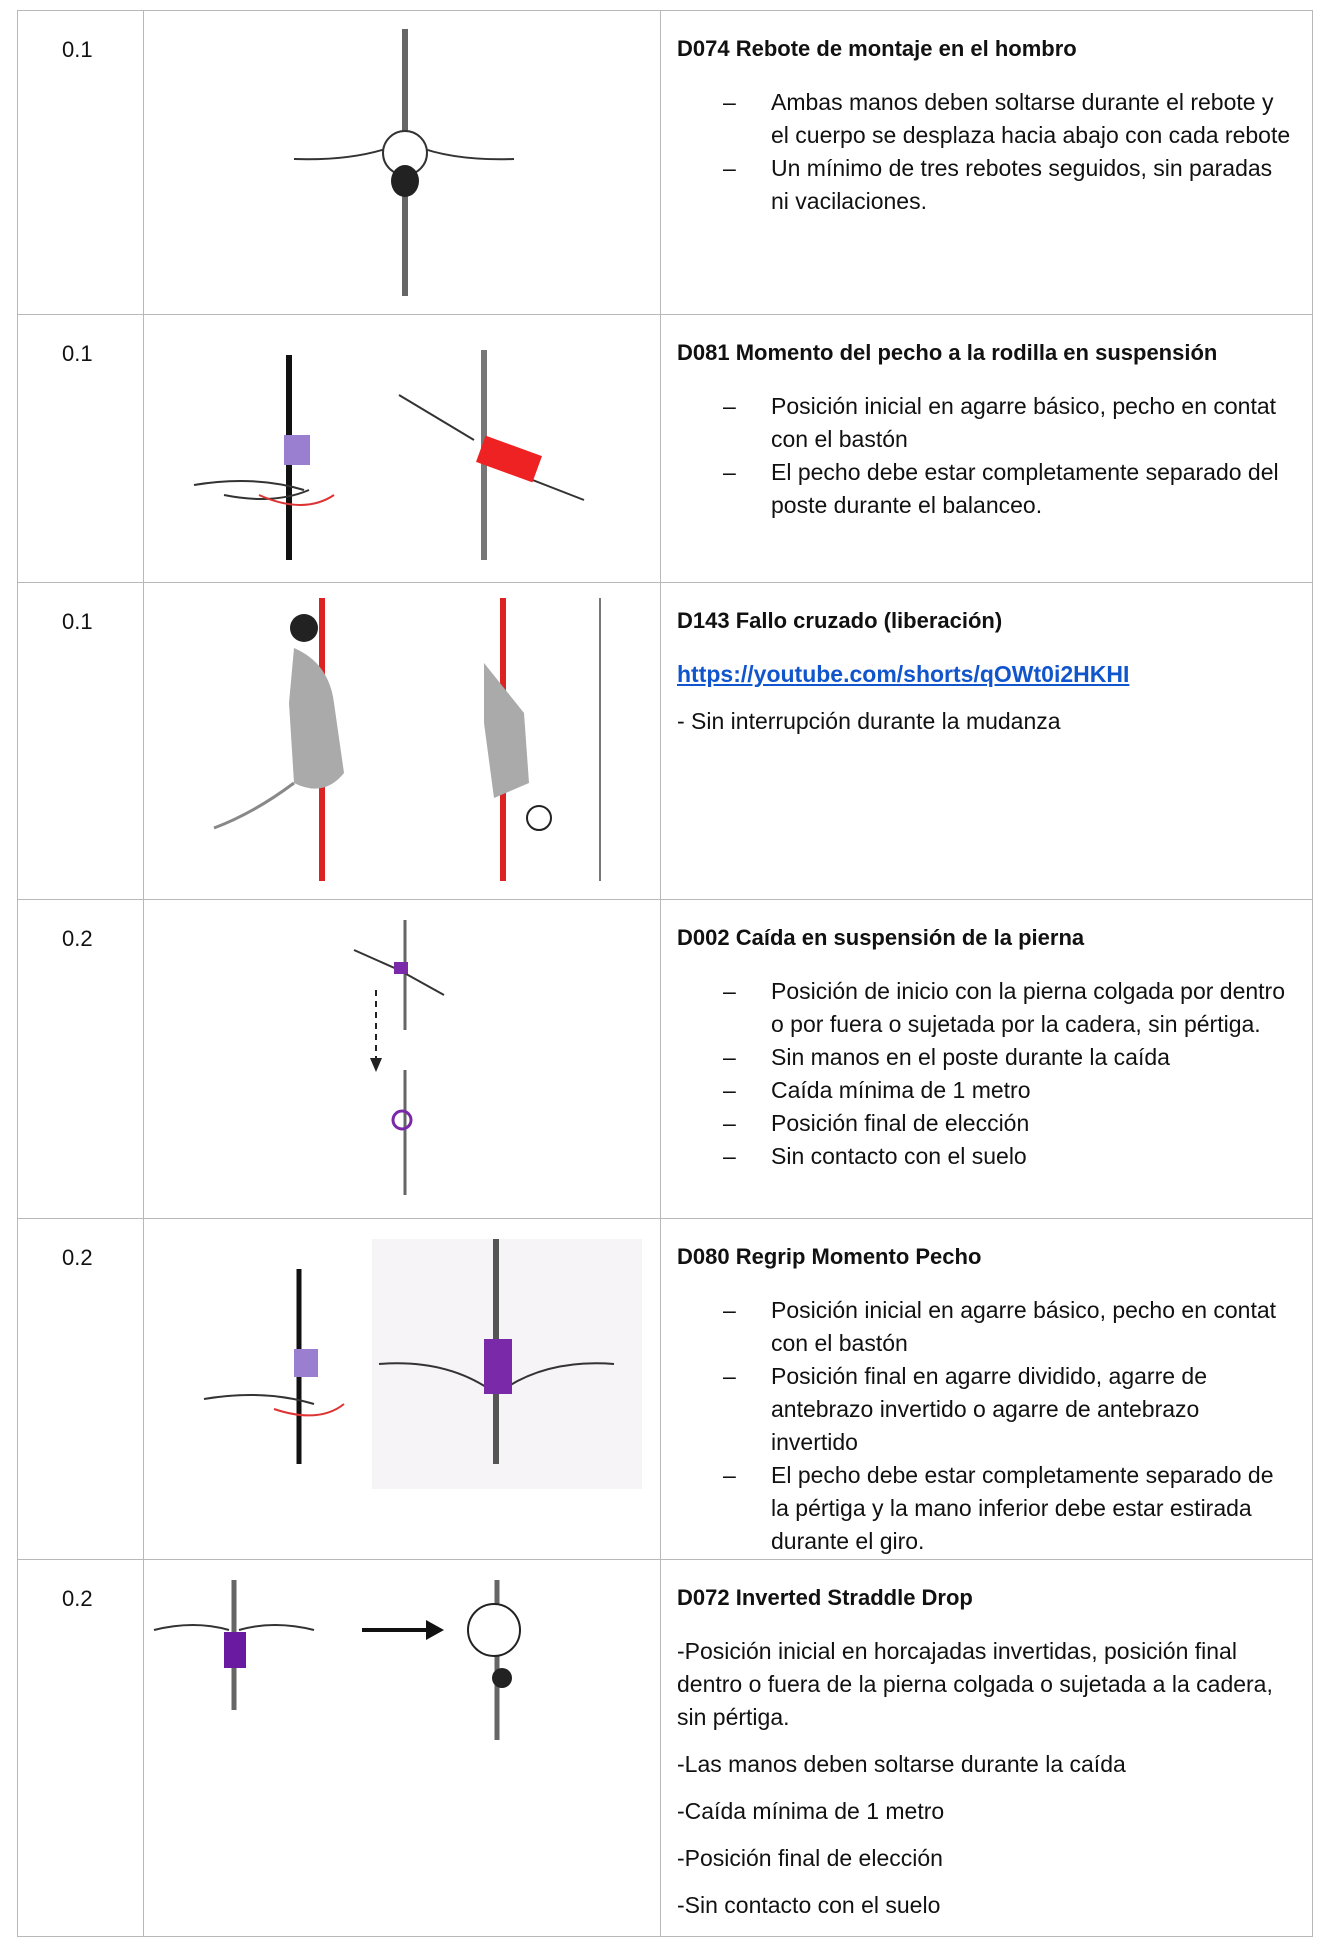 Image resolution: width=1322 pixels, height=1937 pixels. I want to click on element-title: D002 Caída en suspensión de la pierna, so click(881, 937).